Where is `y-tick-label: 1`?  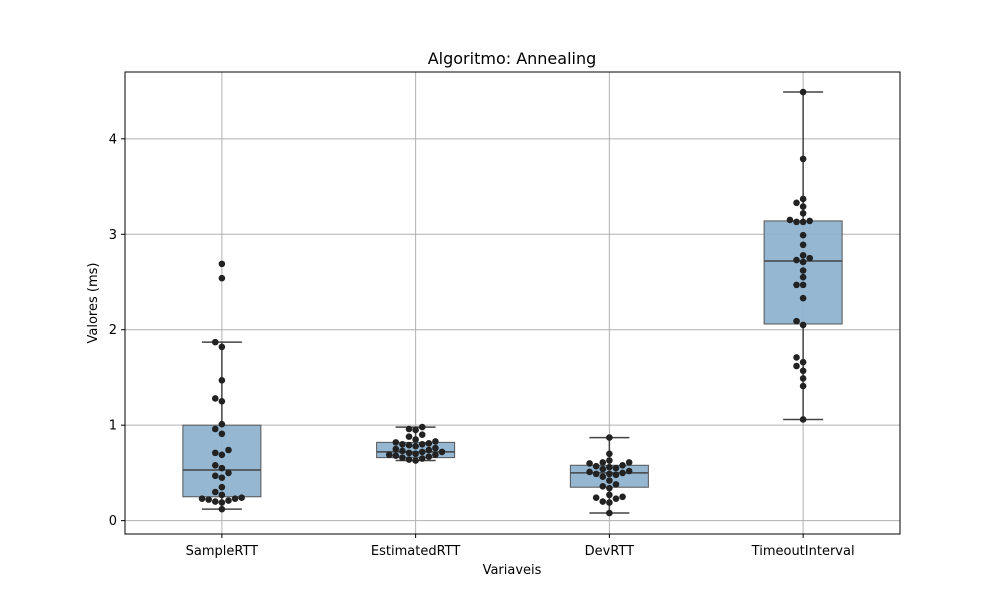
y-tick-label: 1 is located at coordinates (113, 426).